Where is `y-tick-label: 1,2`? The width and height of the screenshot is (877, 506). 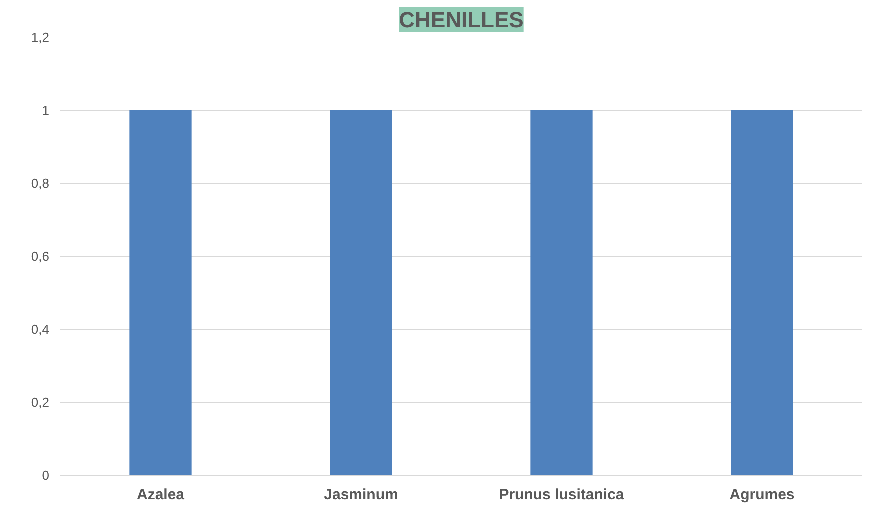
y-tick-label: 1,2 is located at coordinates (40, 37).